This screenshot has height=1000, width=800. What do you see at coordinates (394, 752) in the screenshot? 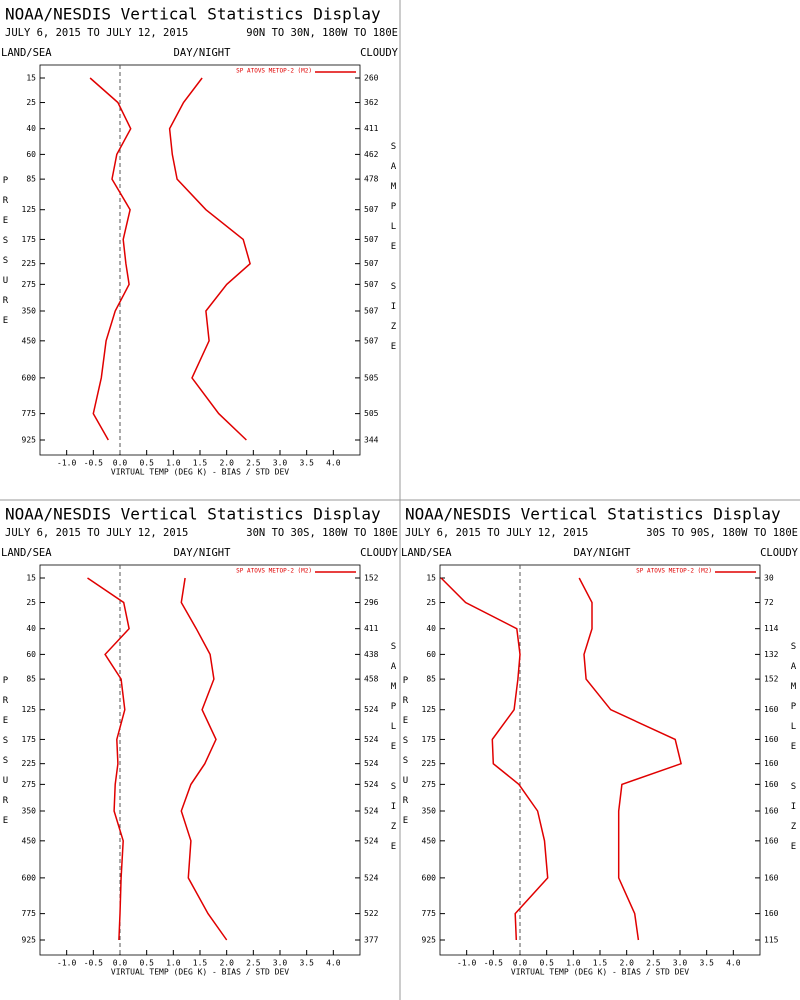
I see `y2-axis-label: SAMPLE SIZE` at bounding box center [394, 752].